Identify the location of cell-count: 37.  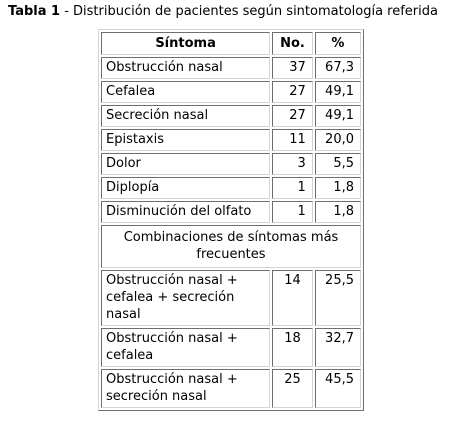
(292, 68).